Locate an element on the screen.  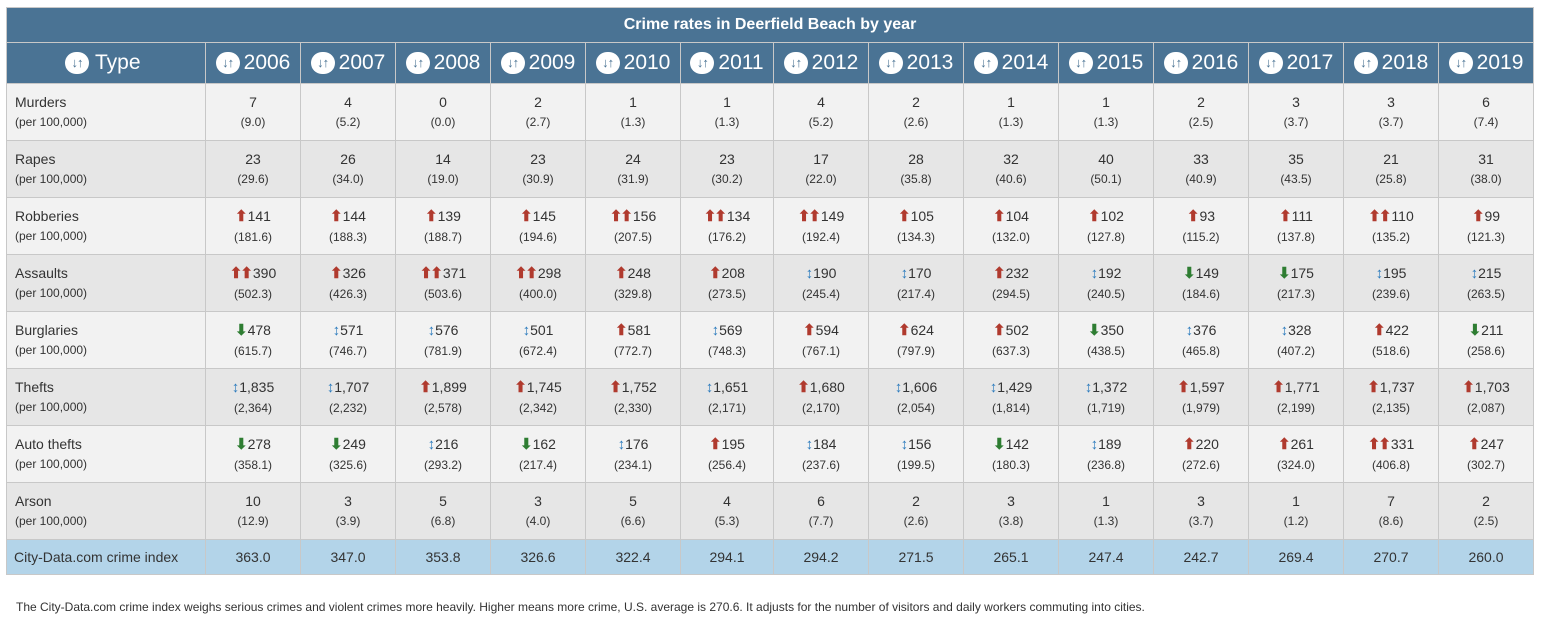
column-header-2014: ↓↑ 2014 is located at coordinates (1011, 63).